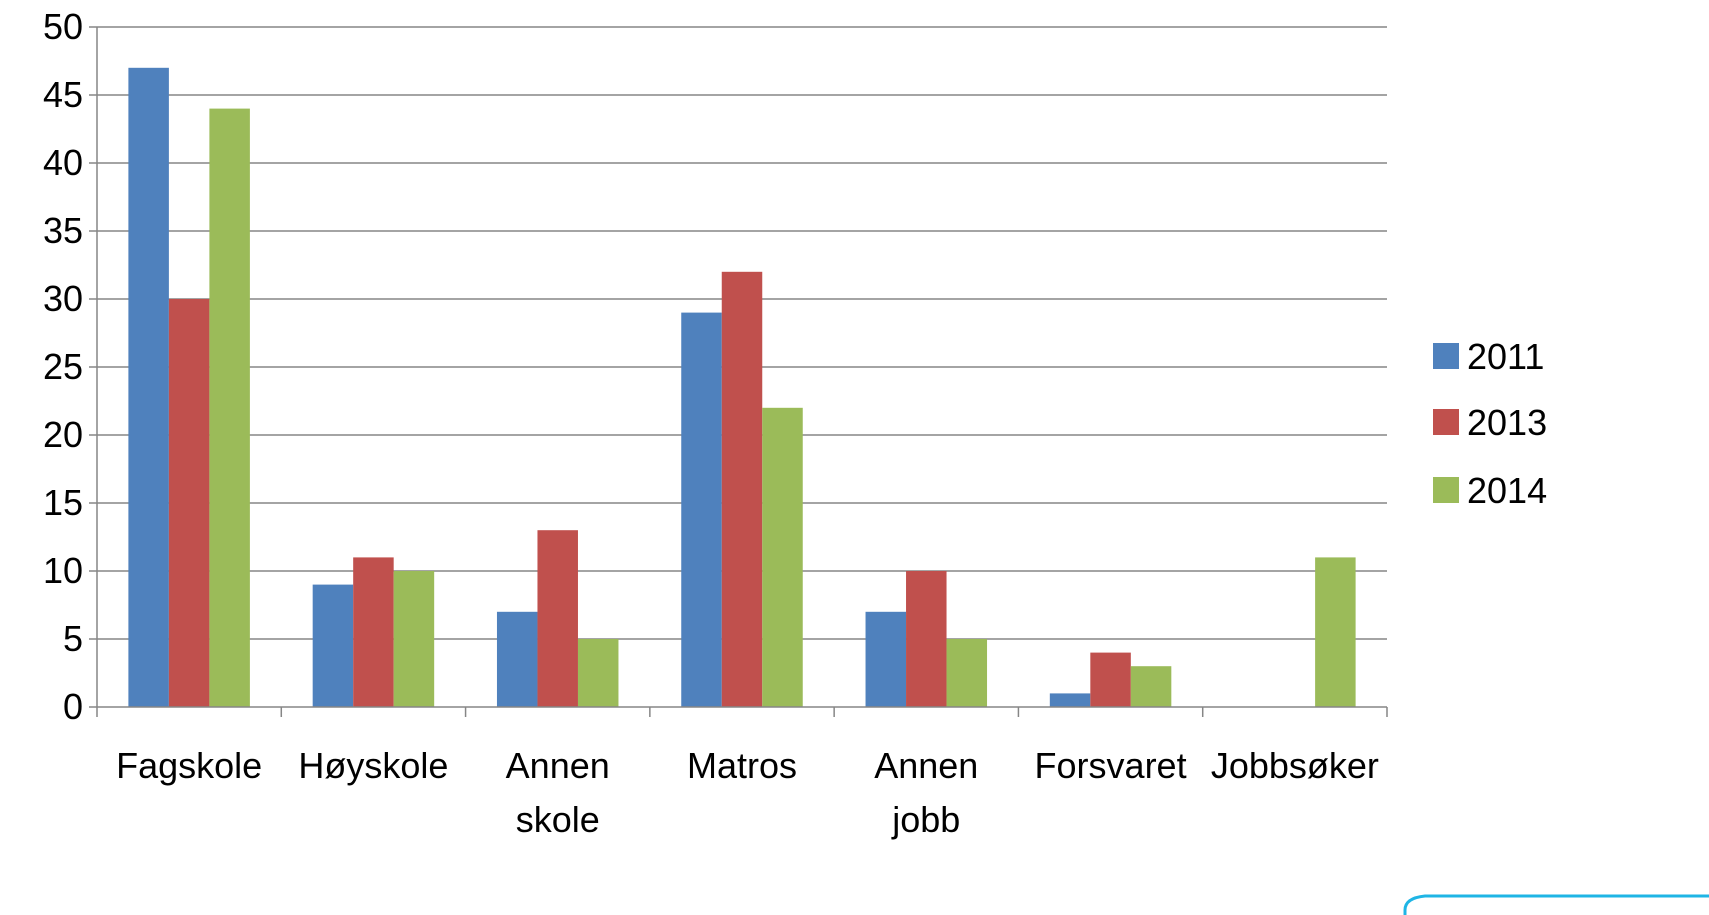 The width and height of the screenshot is (1709, 915). I want to click on legend-label-2014: 2014, so click(1507, 490).